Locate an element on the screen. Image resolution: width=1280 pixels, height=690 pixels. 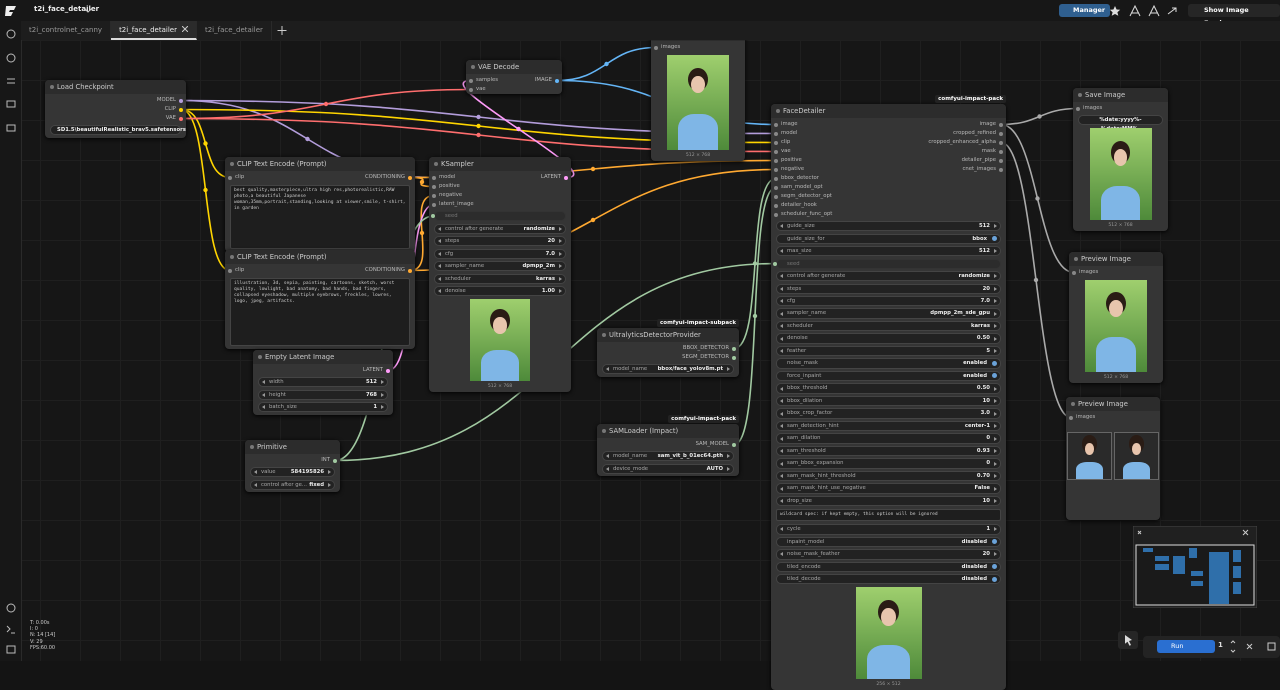
output-slot: BBOX_DETECTOR is located at coordinates (709, 348).